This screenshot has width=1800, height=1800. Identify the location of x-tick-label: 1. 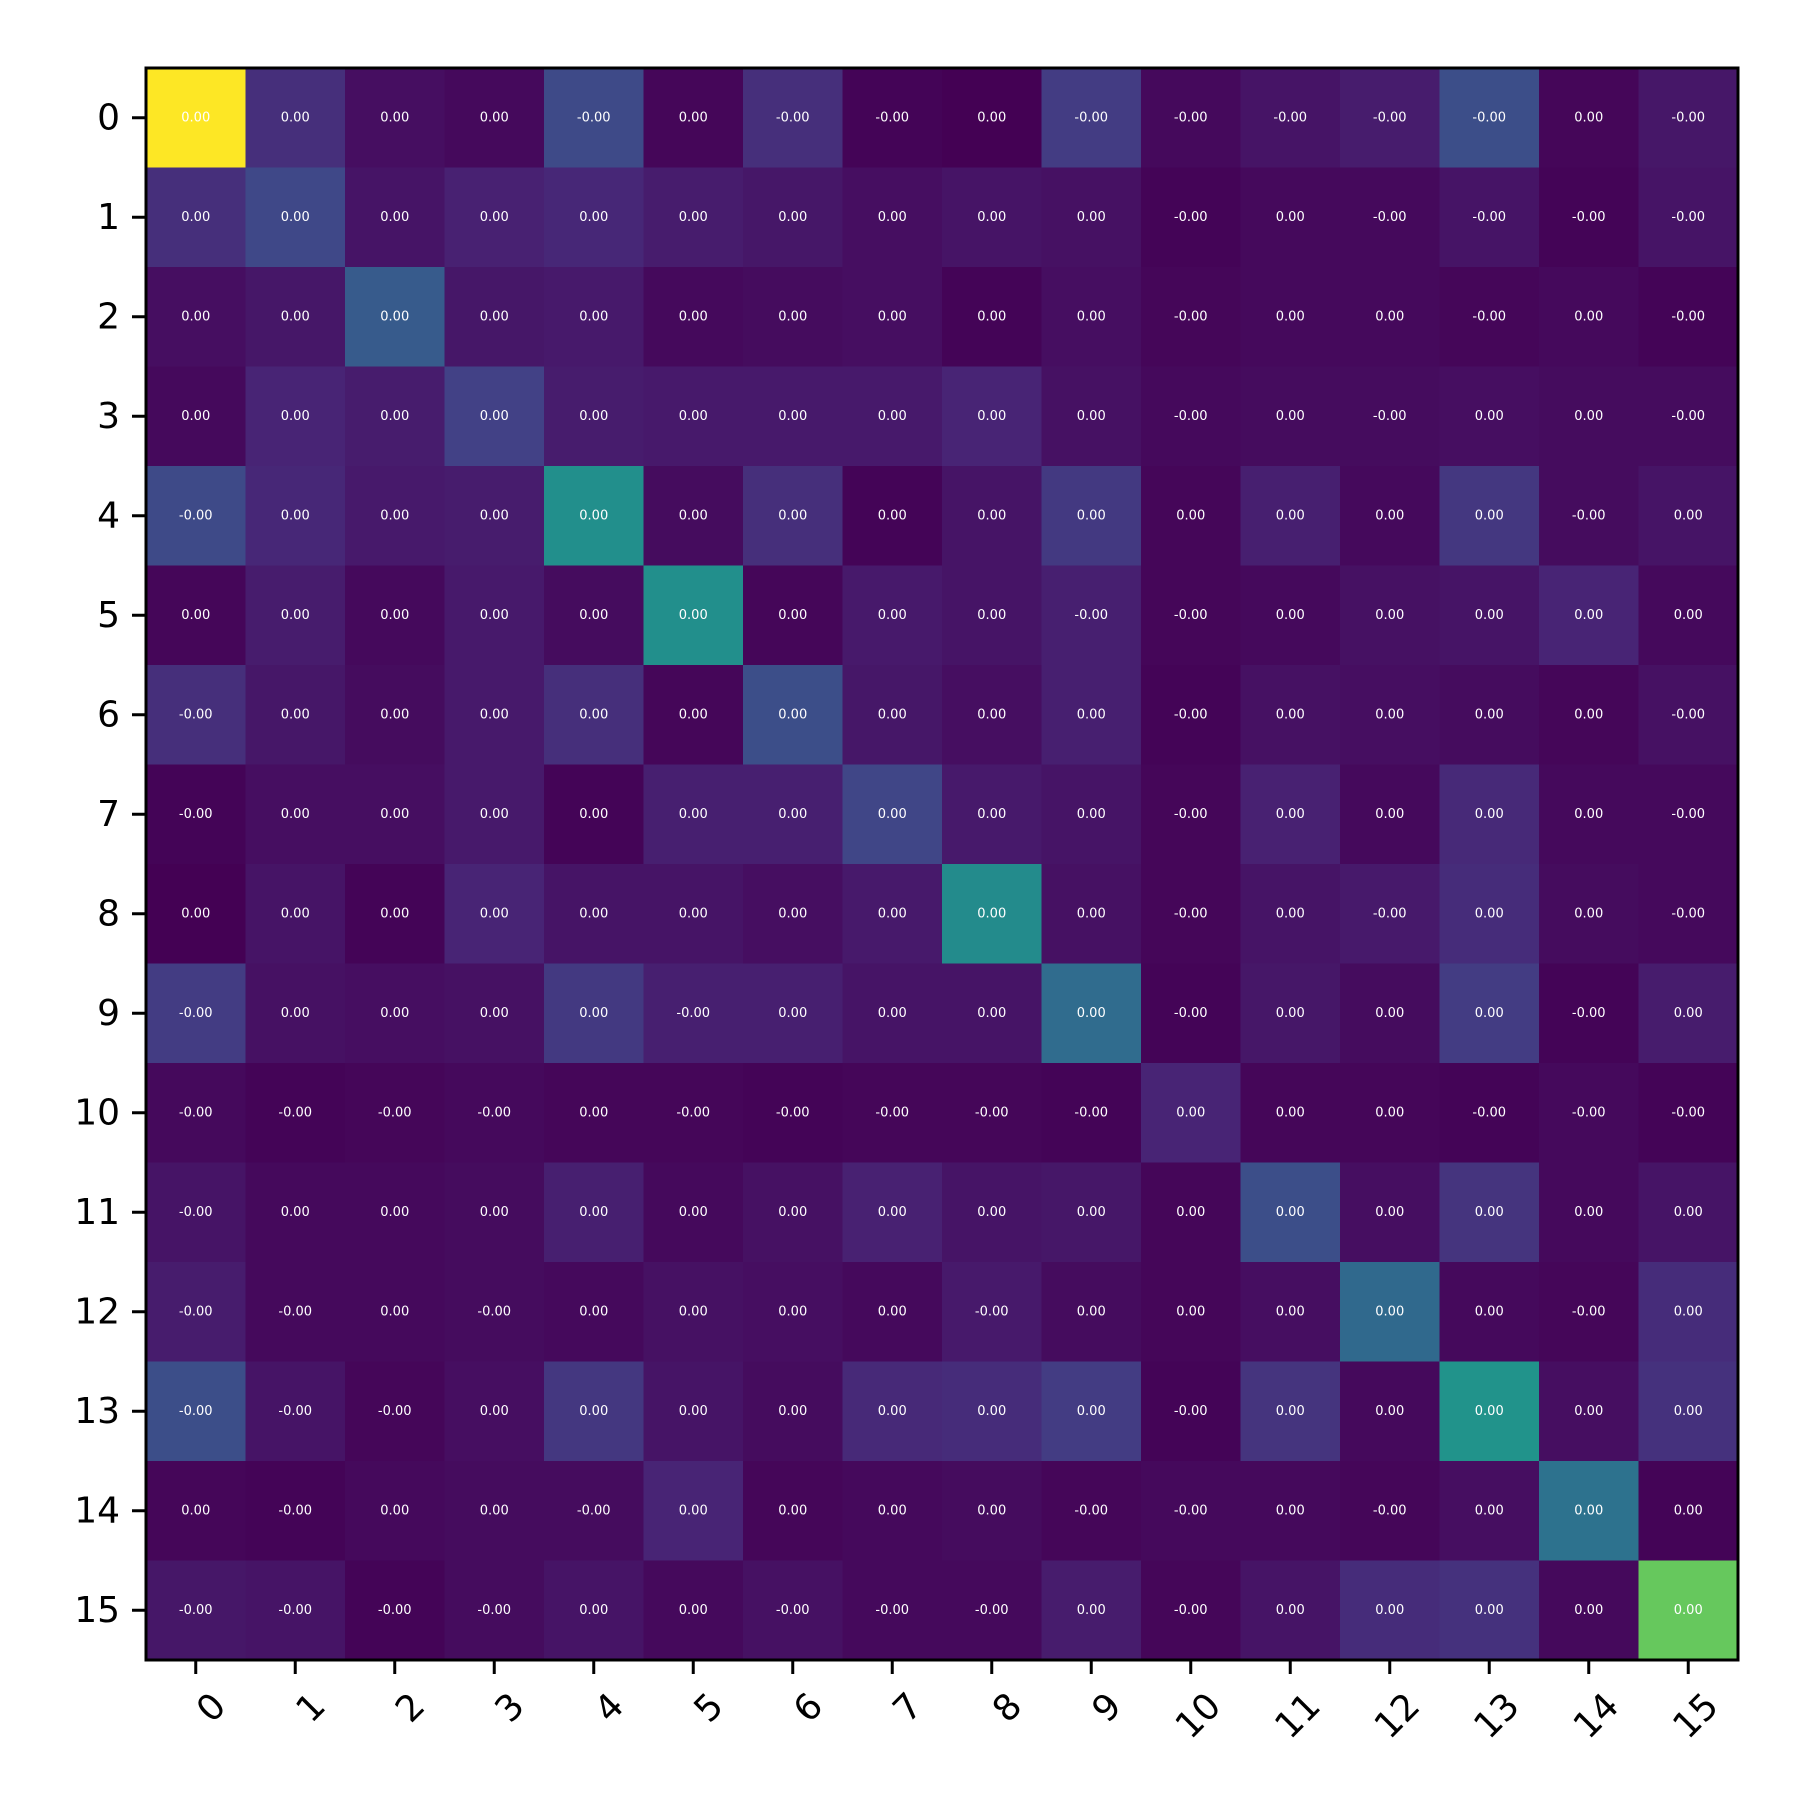
(311, 1707).